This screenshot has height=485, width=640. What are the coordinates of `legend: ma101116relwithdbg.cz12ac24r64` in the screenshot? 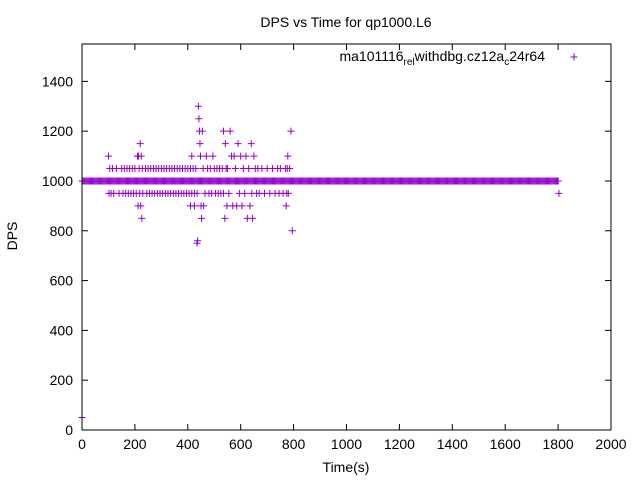 It's located at (458, 58).